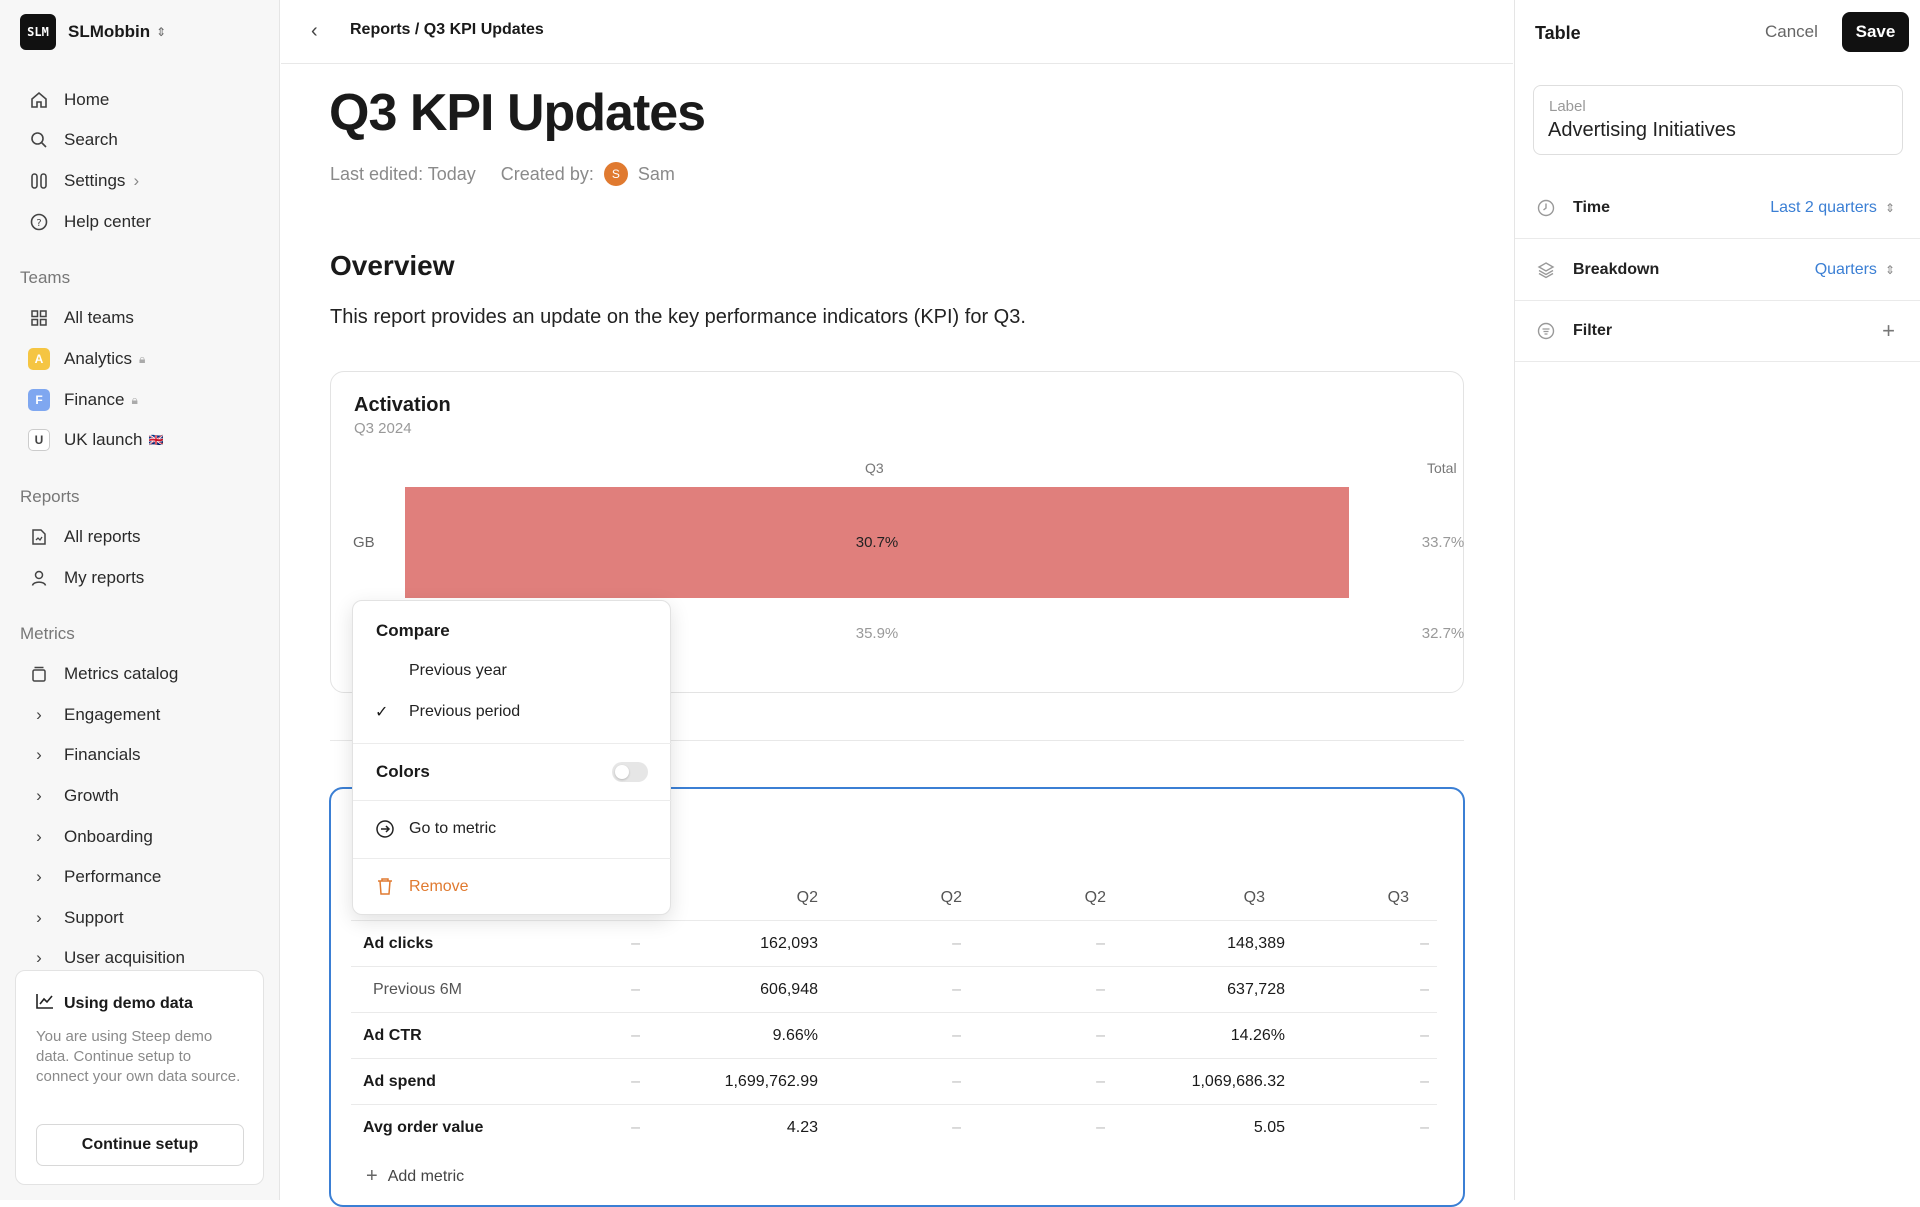  What do you see at coordinates (108, 836) in the screenshot?
I see `sidebar-item-label: Onboarding` at bounding box center [108, 836].